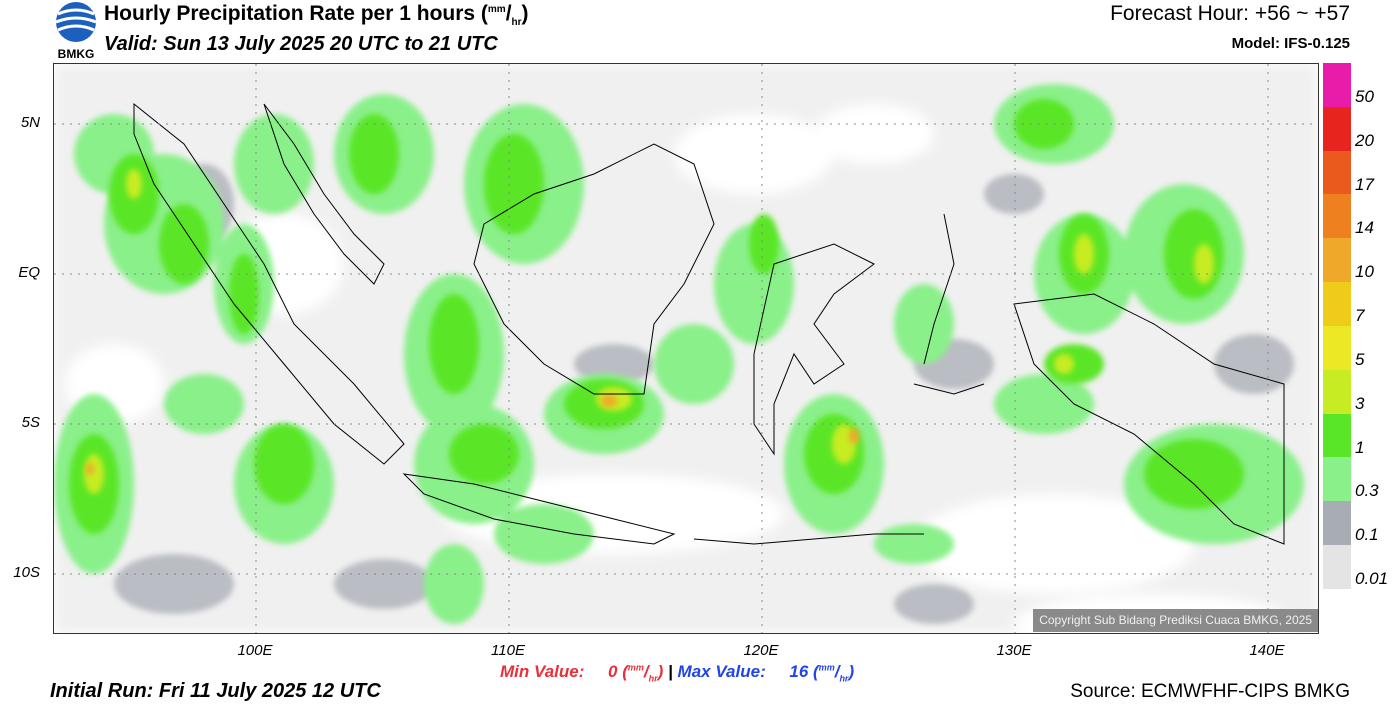 This screenshot has width=1400, height=709. What do you see at coordinates (508, 650) in the screenshot?
I see `lon-label-110e: 110E` at bounding box center [508, 650].